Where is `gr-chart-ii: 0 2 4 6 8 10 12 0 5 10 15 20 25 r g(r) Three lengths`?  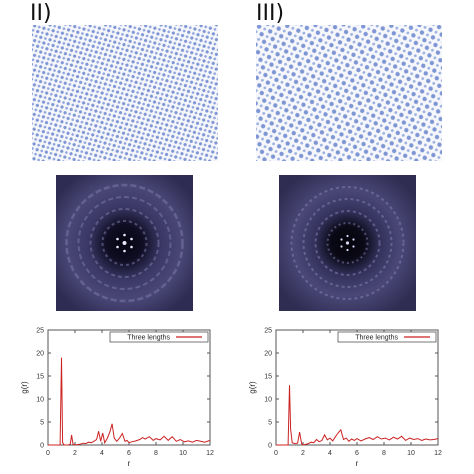
gr-chart-ii: 0 2 4 6 8 10 12 0 5 10 15 20 25 r g(r) Three lengths is located at coordinates (117, 398).